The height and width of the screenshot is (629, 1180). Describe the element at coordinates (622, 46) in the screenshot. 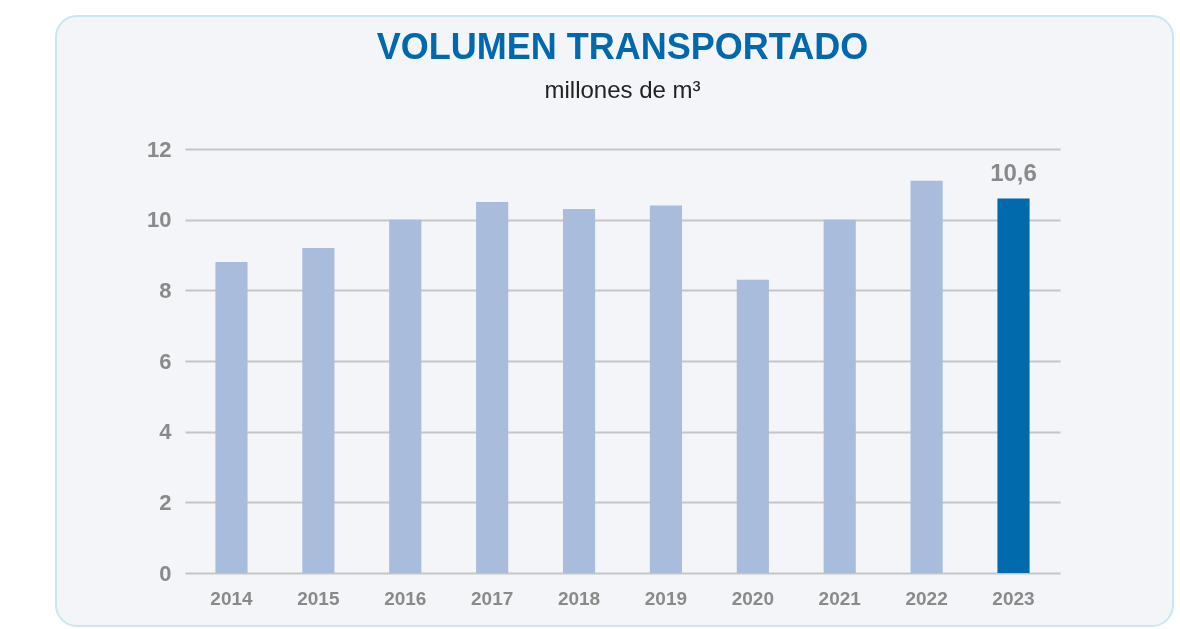

I see `chart-title: VOLUMEN TRANSPORTADO` at that location.